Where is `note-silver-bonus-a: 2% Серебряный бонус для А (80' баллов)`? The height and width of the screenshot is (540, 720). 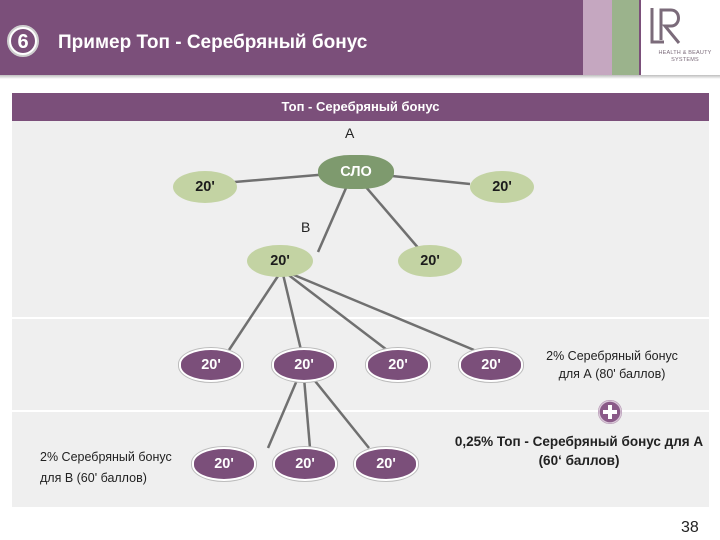
note-silver-bonus-a: 2% Серебряный бонус для А (80' баллов) is located at coordinates (612, 365).